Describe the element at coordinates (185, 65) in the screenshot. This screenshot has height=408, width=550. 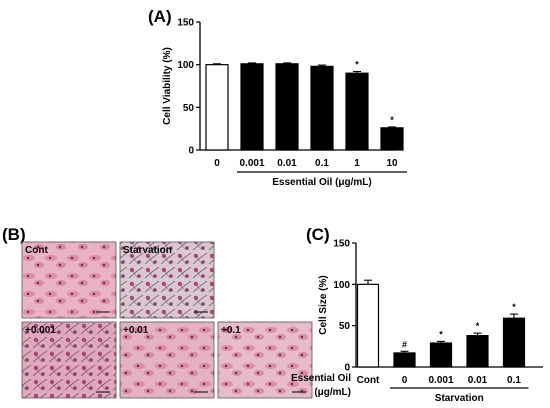
I see `chart-a-y-tick-label: 100` at that location.